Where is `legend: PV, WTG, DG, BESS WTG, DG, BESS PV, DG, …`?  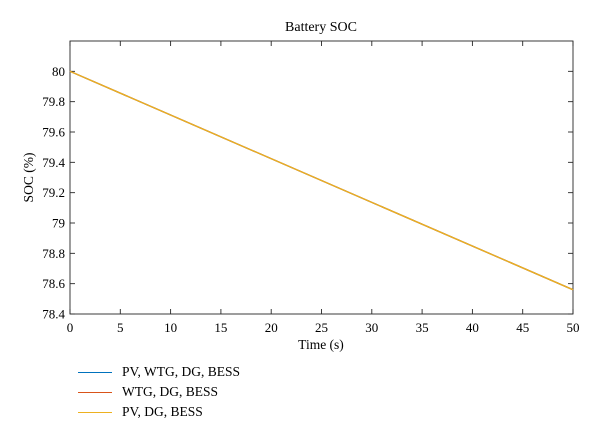 legend: PV, WTG, DG, BESS WTG, DG, BESS PV, DG, … is located at coordinates (159, 392).